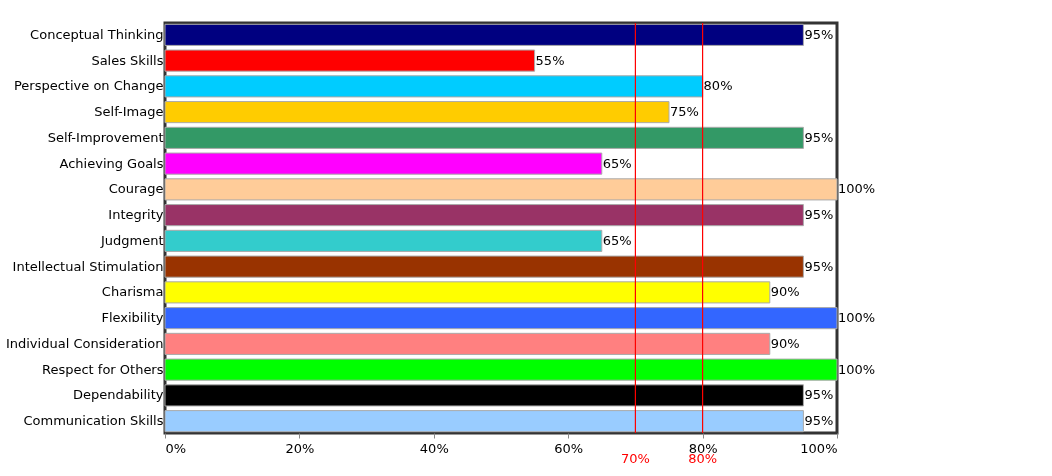 The width and height of the screenshot is (1052, 476). I want to click on y-tick-label: Sales Skills, so click(127, 60).